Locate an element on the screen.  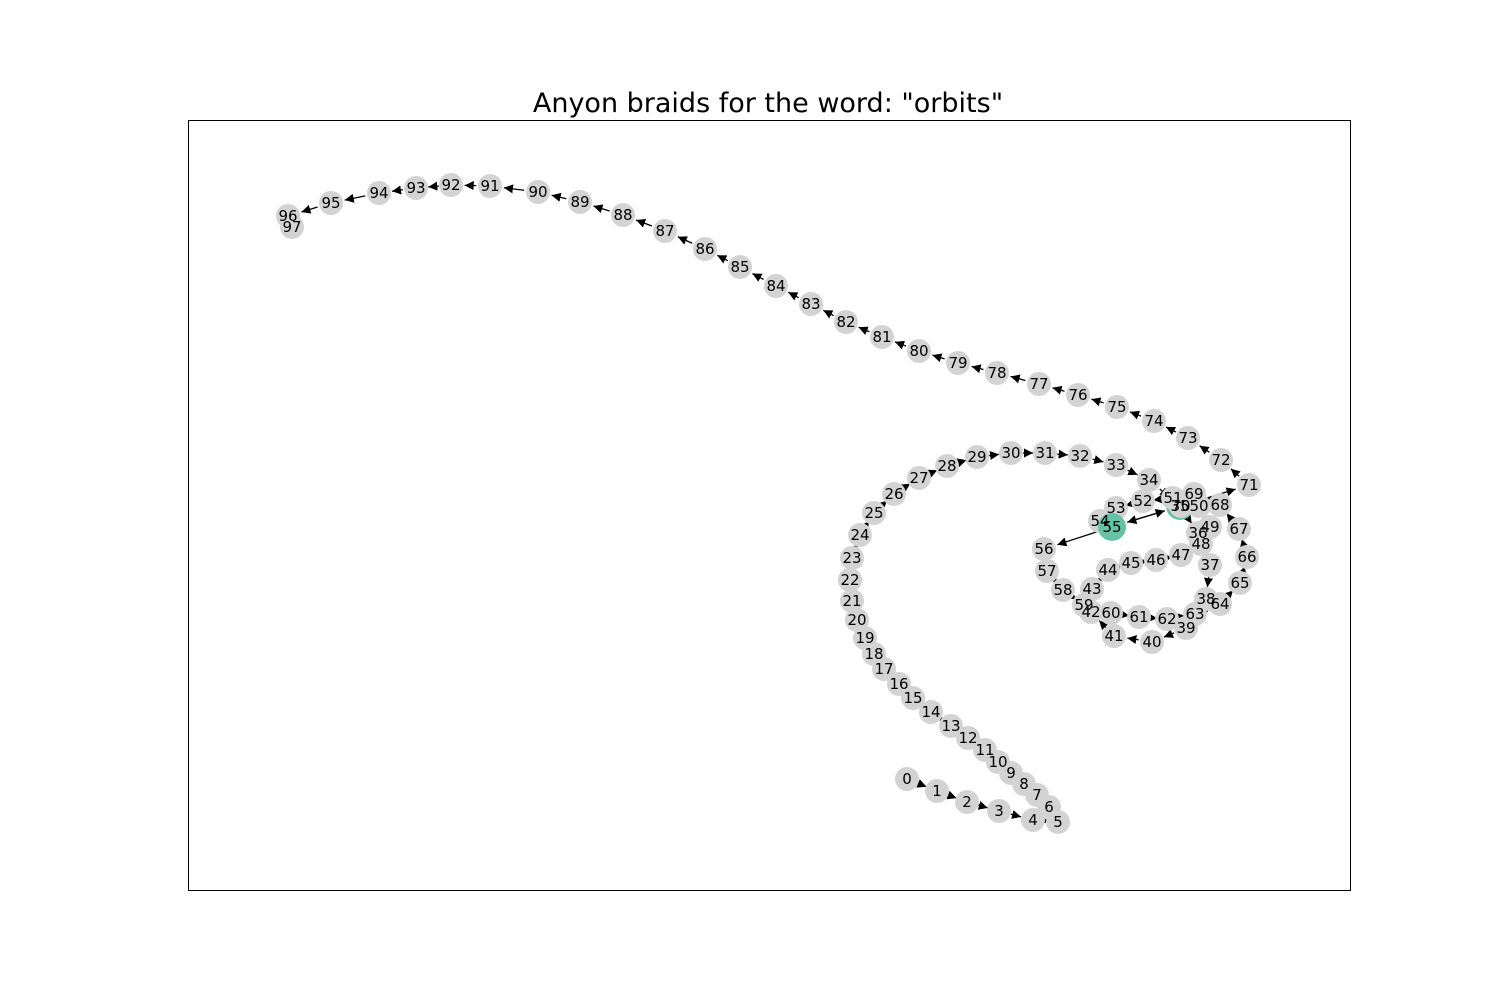
node-label-84: 84 is located at coordinates (775, 286).